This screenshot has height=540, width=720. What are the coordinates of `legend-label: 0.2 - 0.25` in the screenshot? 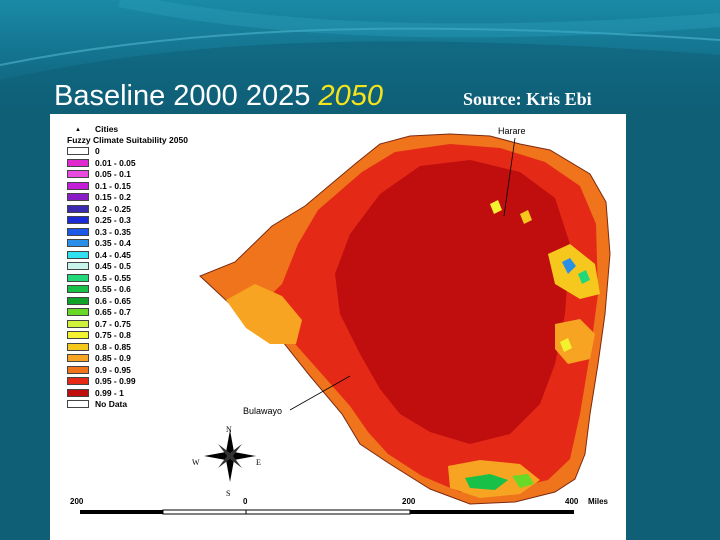 It's located at (113, 208).